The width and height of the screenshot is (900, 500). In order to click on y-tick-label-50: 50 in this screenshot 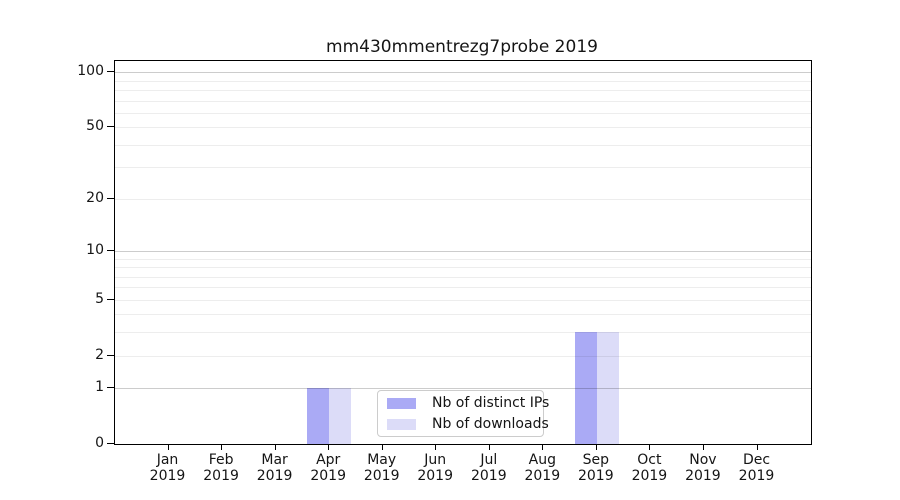, I will do `click(95, 126)`.